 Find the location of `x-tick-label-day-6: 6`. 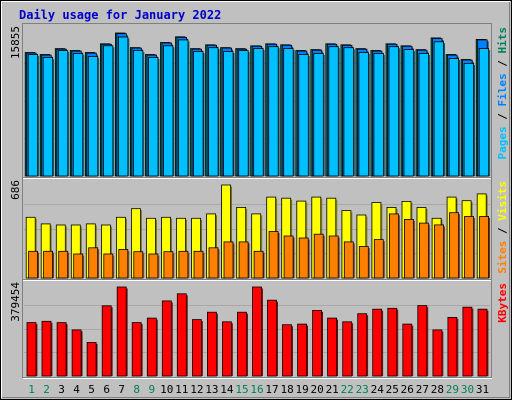

x-tick-label-day-6: 6 is located at coordinates (106, 389).